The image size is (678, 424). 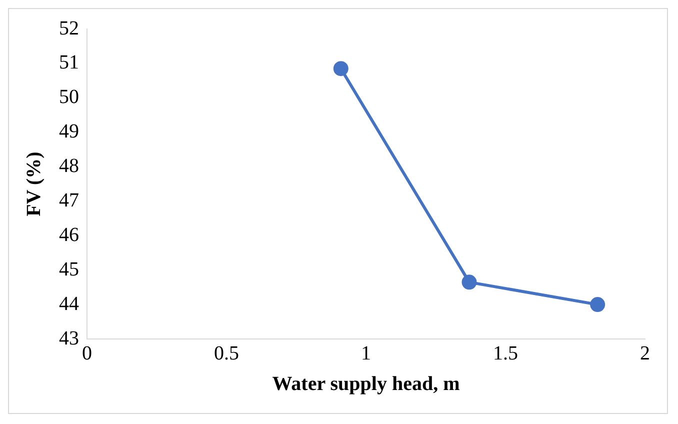 What do you see at coordinates (69, 63) in the screenshot?
I see `y-tick-label: 51` at bounding box center [69, 63].